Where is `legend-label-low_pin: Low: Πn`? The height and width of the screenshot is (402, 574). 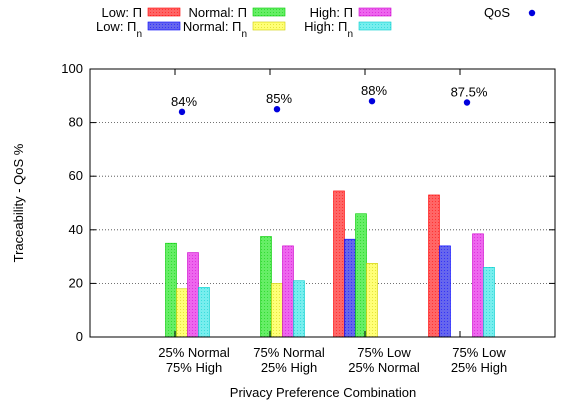 legend-label-low_pin: Low: Πn is located at coordinates (119, 29).